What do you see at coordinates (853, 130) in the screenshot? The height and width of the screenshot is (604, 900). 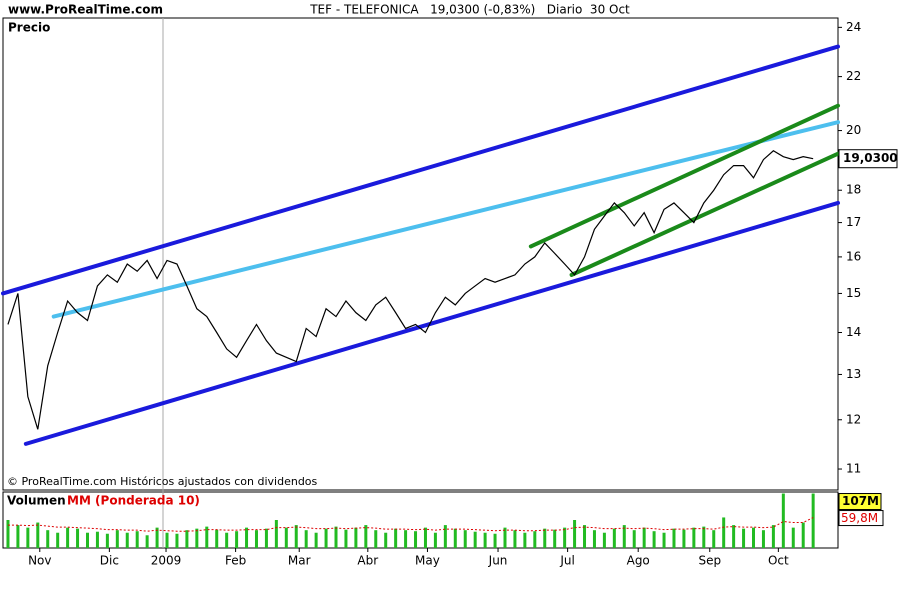 I see `y-tick-label: 20` at bounding box center [853, 130].